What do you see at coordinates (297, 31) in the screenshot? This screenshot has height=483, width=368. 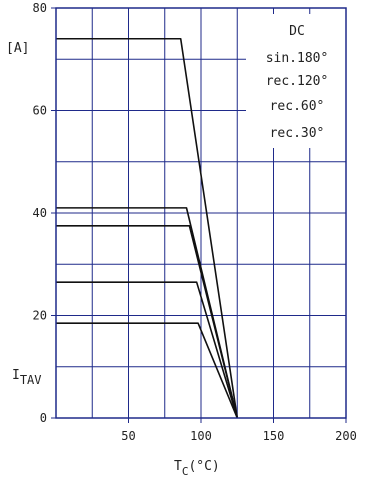 I see `legend-entry-dc: DC` at bounding box center [297, 31].